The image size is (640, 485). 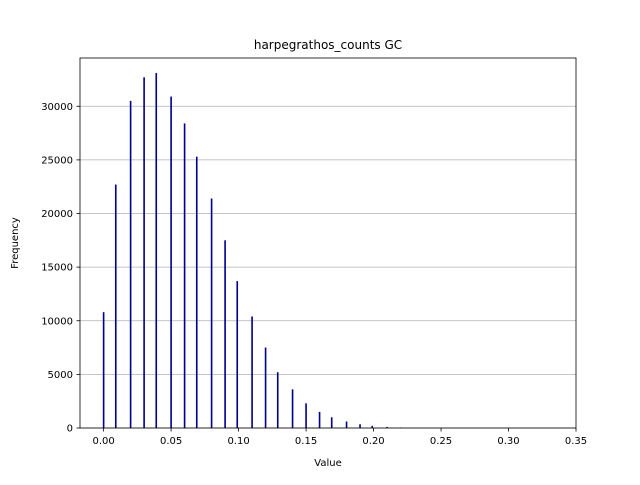 I want to click on x-axis-label: Value, so click(x=327, y=463).